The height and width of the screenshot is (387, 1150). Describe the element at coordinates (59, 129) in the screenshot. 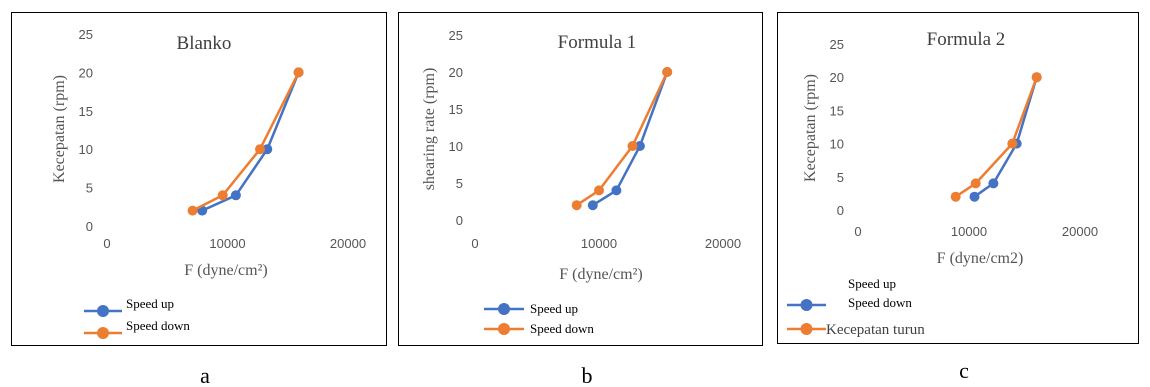

I see `chart-a-ylabel: Kecepatan (rpm)` at that location.